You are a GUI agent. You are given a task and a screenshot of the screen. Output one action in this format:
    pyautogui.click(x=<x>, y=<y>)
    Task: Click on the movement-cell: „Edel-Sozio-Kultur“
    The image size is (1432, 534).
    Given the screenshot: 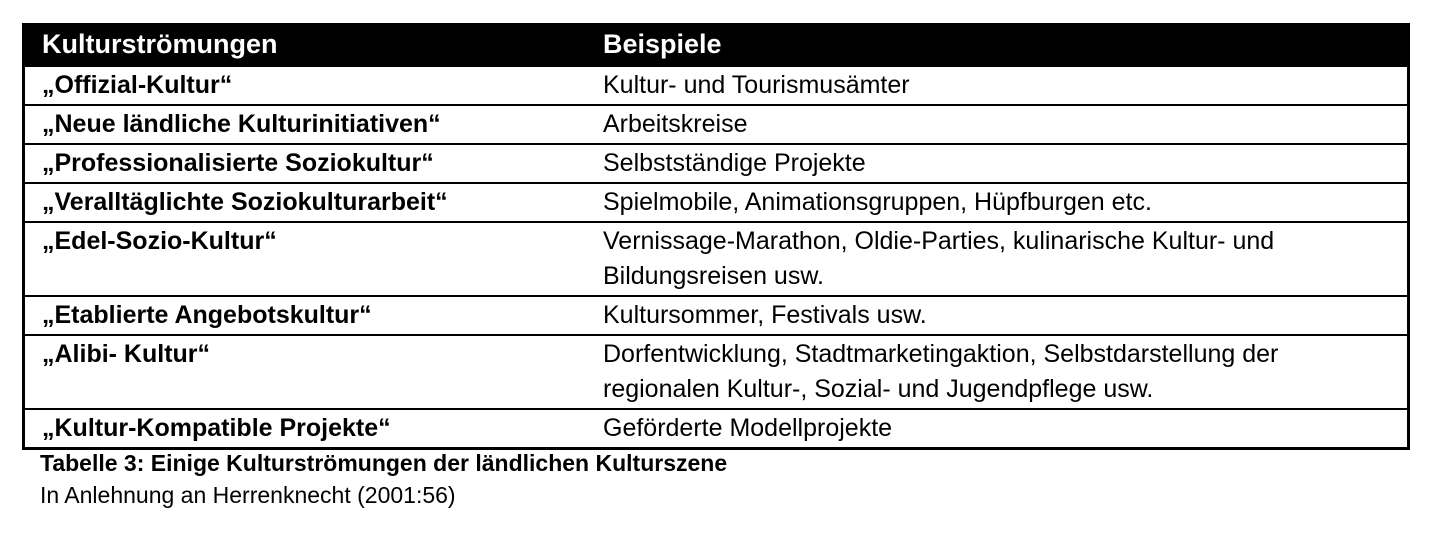 What is the action you would take?
    pyautogui.click(x=159, y=241)
    